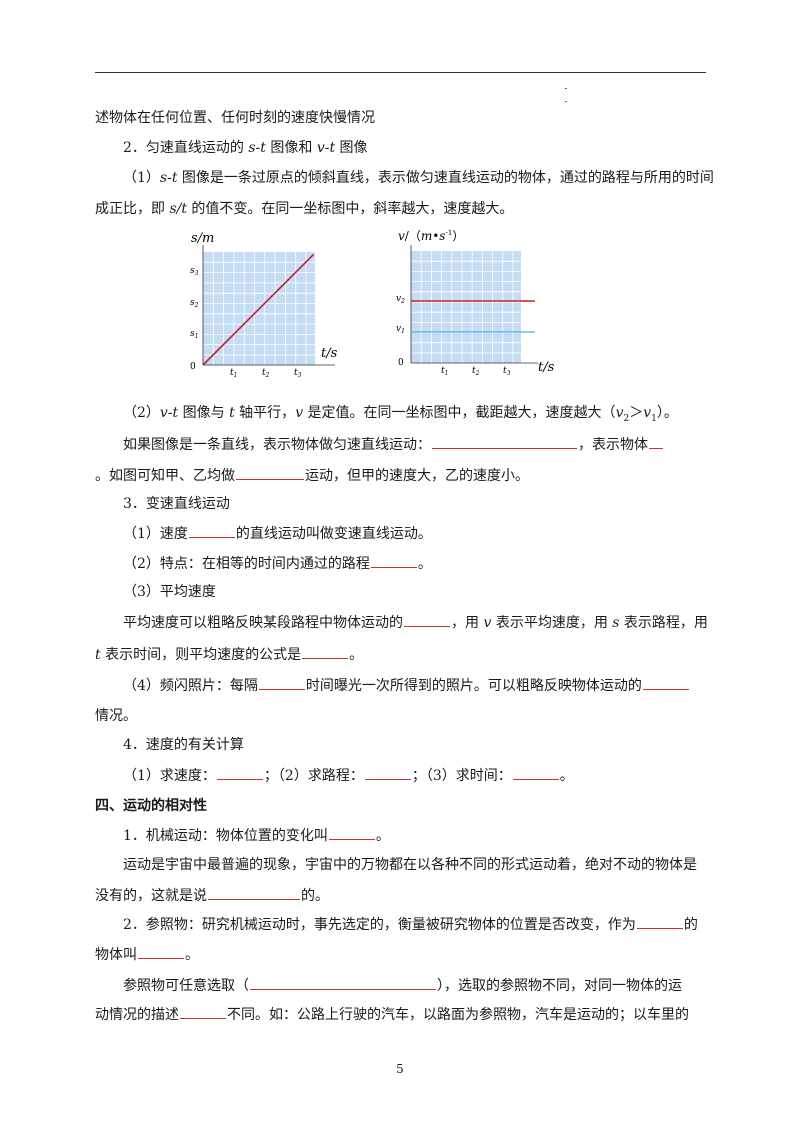 Image resolution: width=800 pixels, height=1132 pixels. Describe the element at coordinates (116, 716) in the screenshot. I see `text-line: 情况。` at that location.